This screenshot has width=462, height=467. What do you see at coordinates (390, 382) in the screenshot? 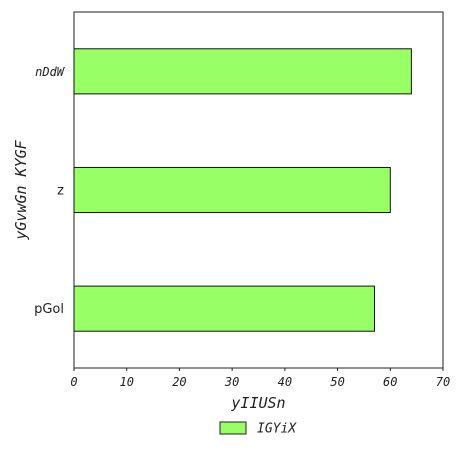
I see `x-tick-label: 60` at bounding box center [390, 382].